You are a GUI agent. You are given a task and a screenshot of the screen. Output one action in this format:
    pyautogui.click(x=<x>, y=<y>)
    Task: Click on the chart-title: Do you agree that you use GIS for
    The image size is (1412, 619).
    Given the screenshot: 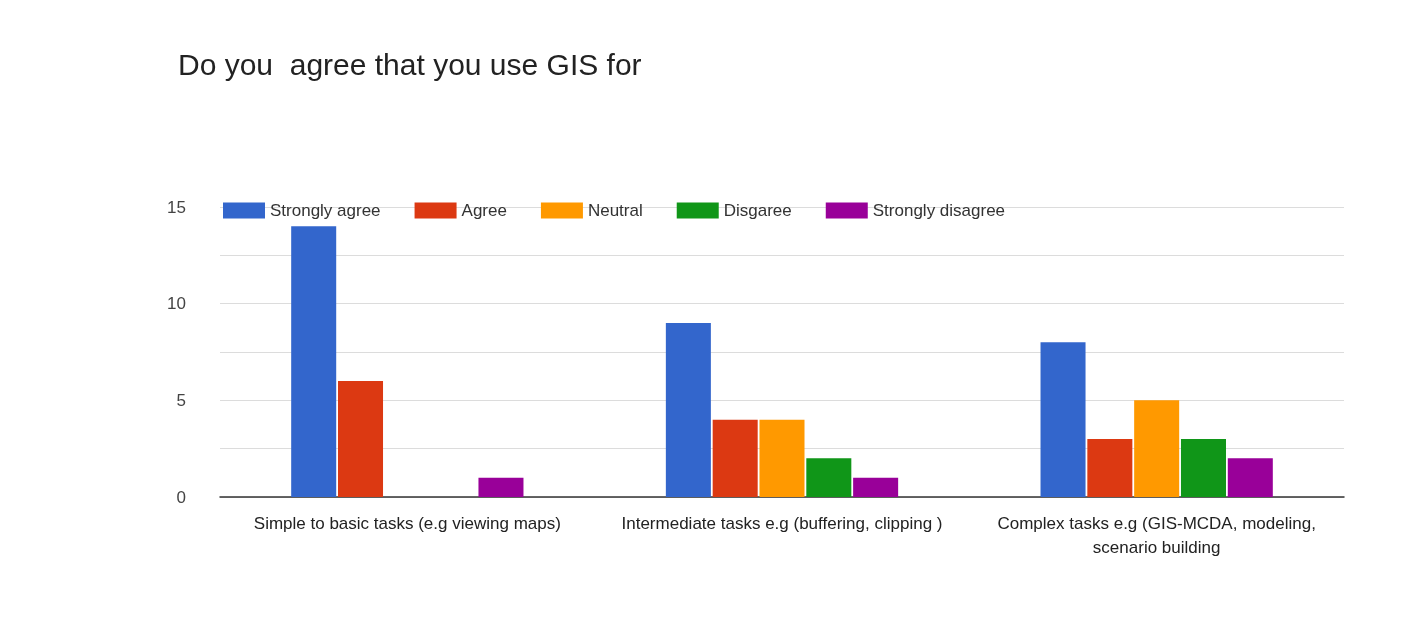 What is the action you would take?
    pyautogui.click(x=410, y=64)
    